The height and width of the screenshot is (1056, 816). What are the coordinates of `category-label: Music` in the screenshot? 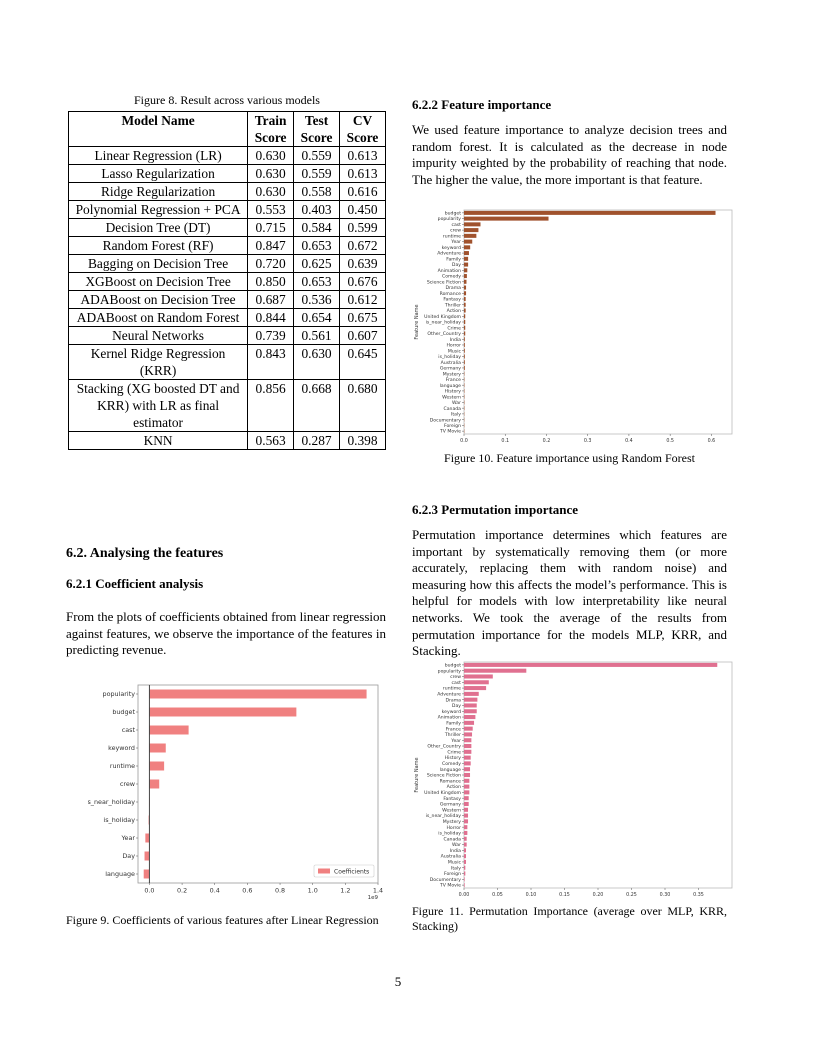 It's located at (455, 863).